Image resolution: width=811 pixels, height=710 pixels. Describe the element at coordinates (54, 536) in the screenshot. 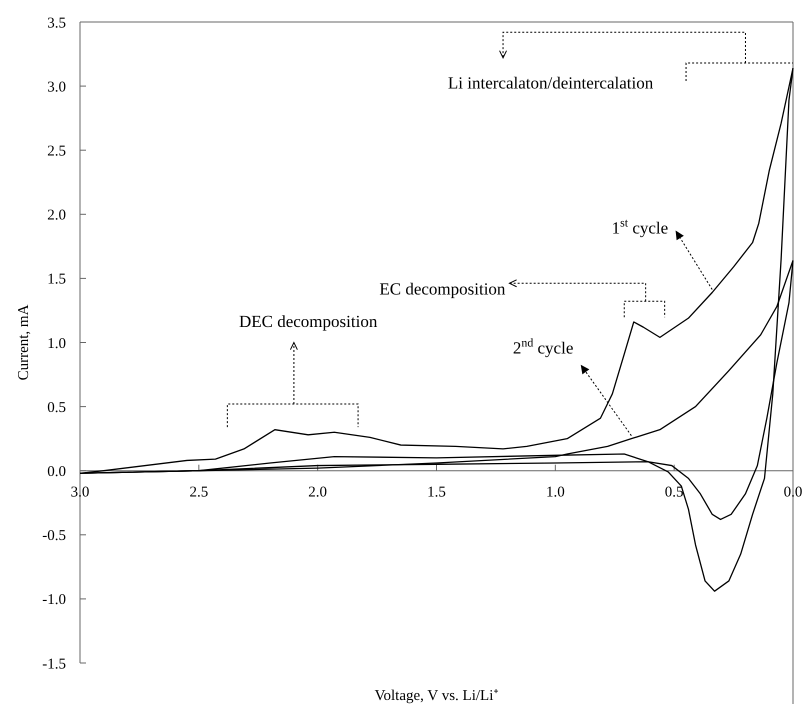

I see `y-tick-label: -0.5` at that location.